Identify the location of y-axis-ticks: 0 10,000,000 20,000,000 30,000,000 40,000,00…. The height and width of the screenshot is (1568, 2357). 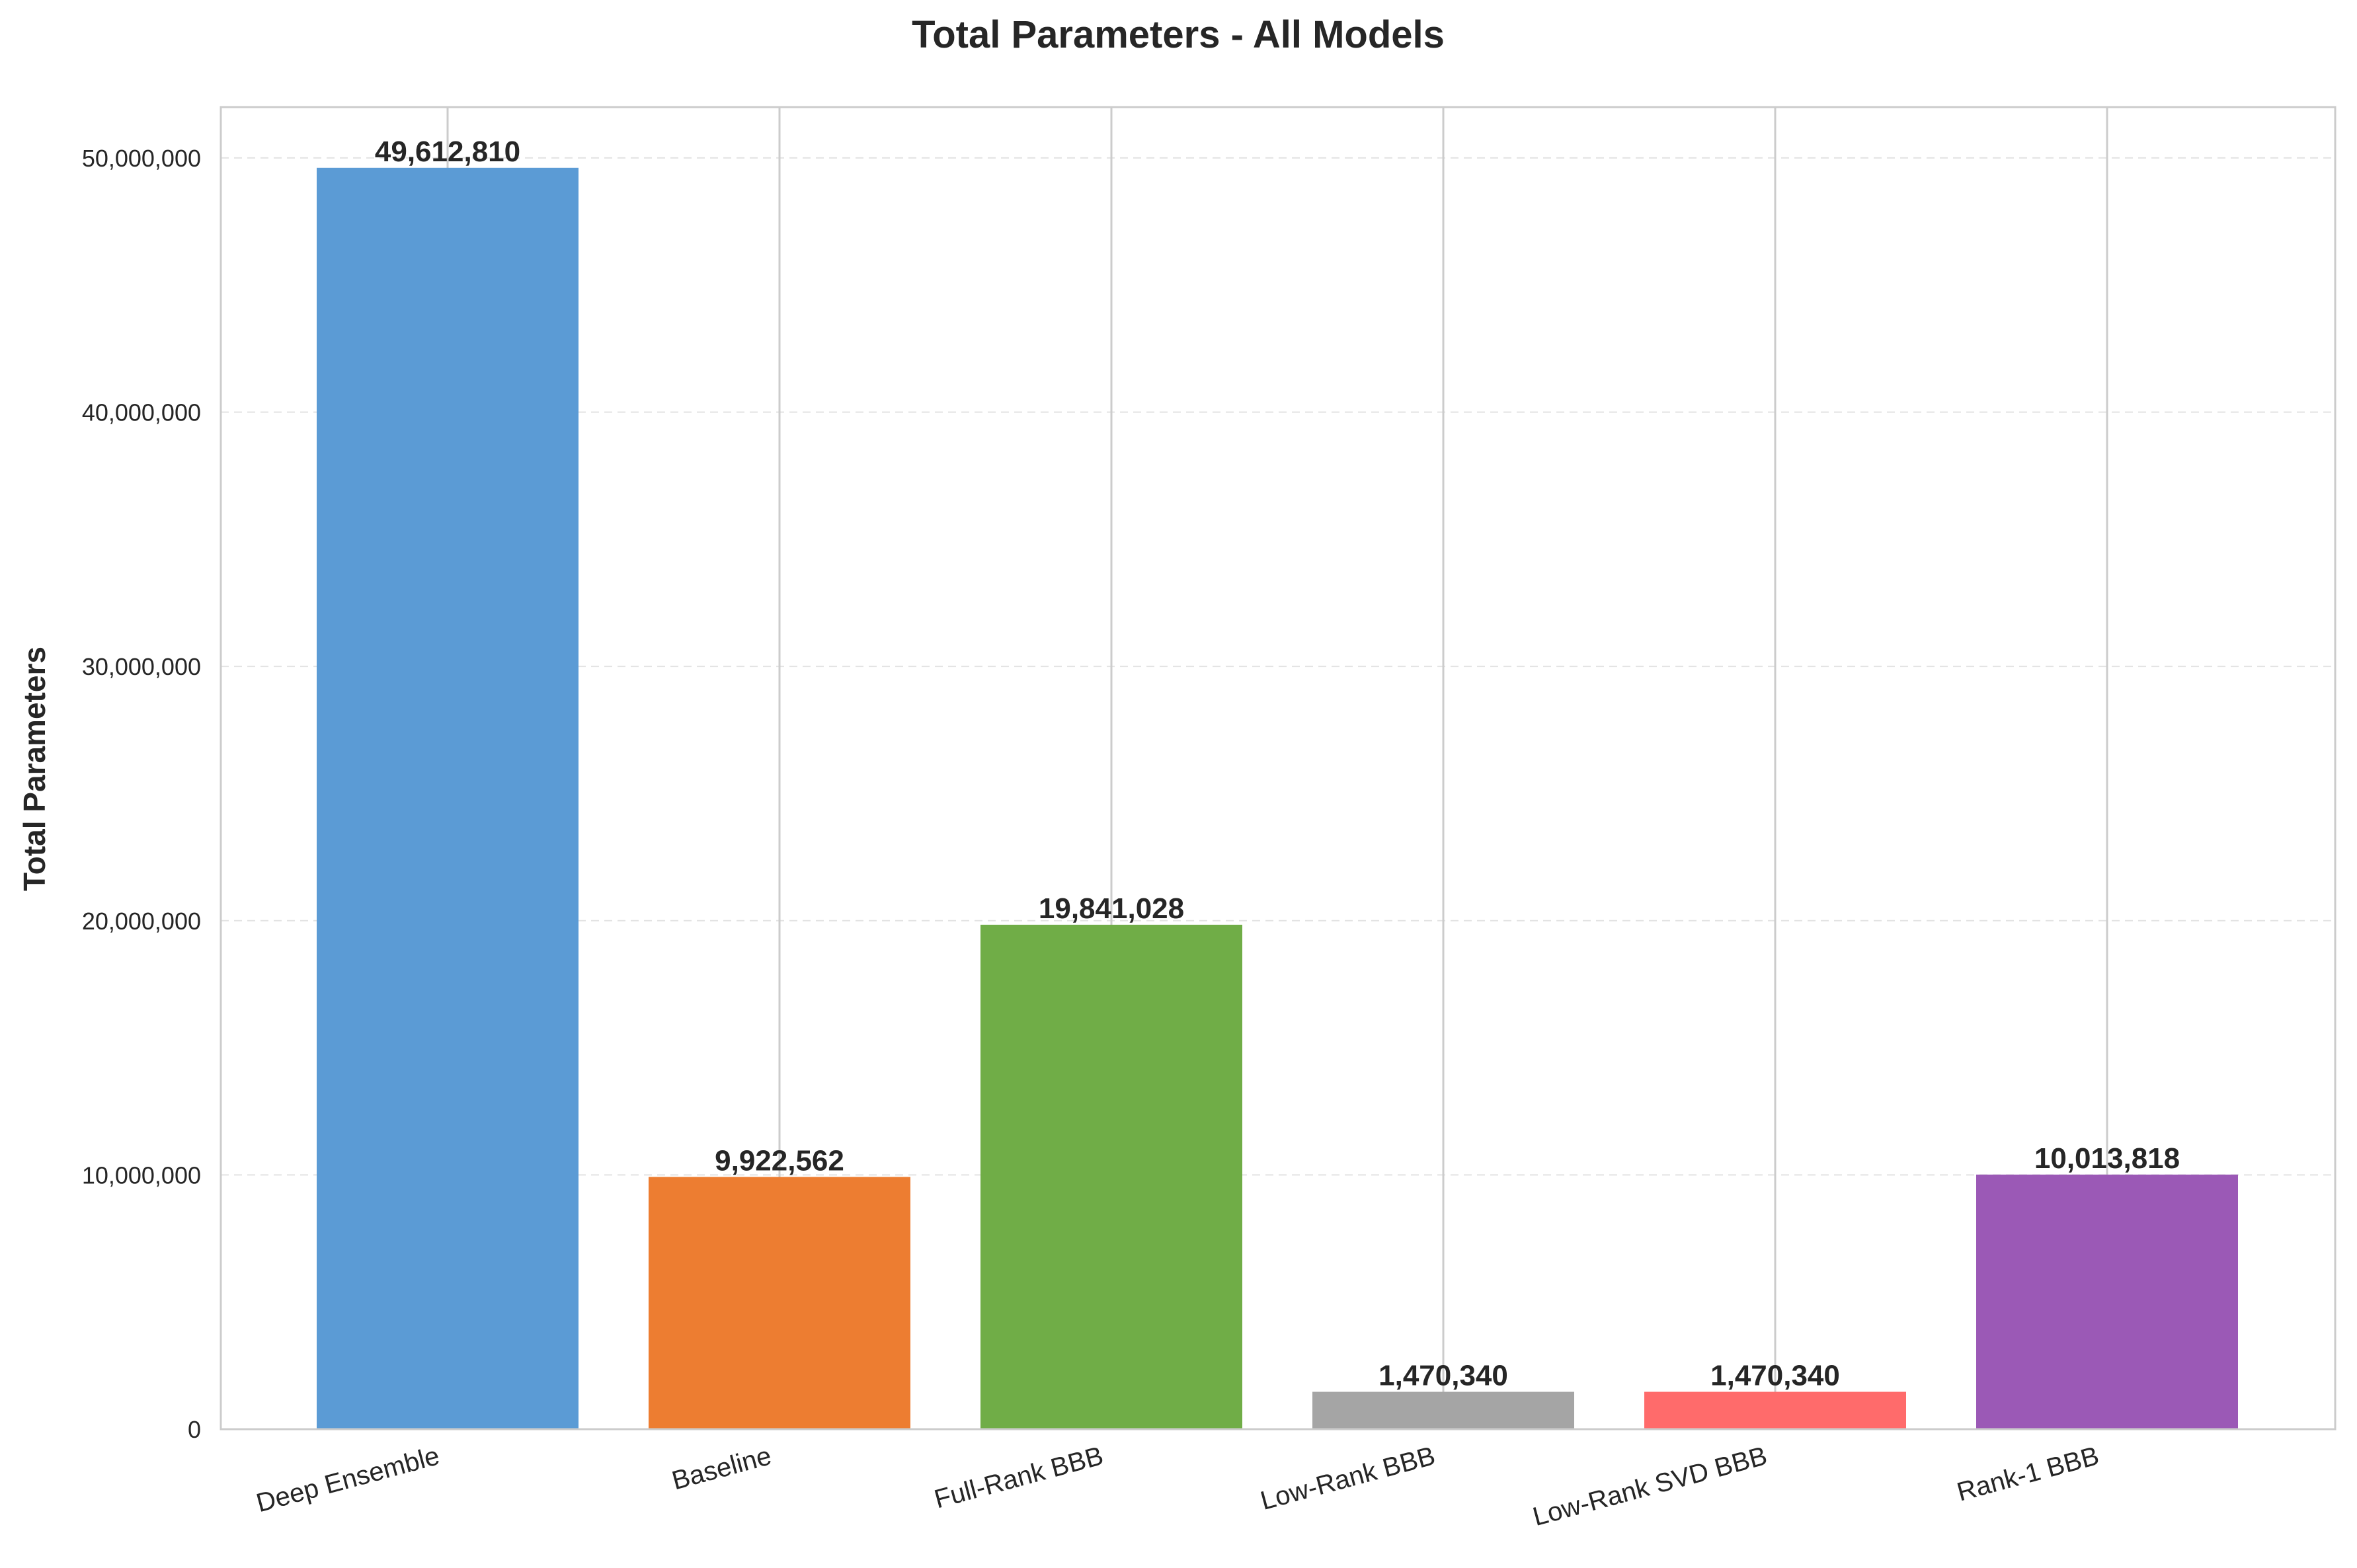
(141, 794).